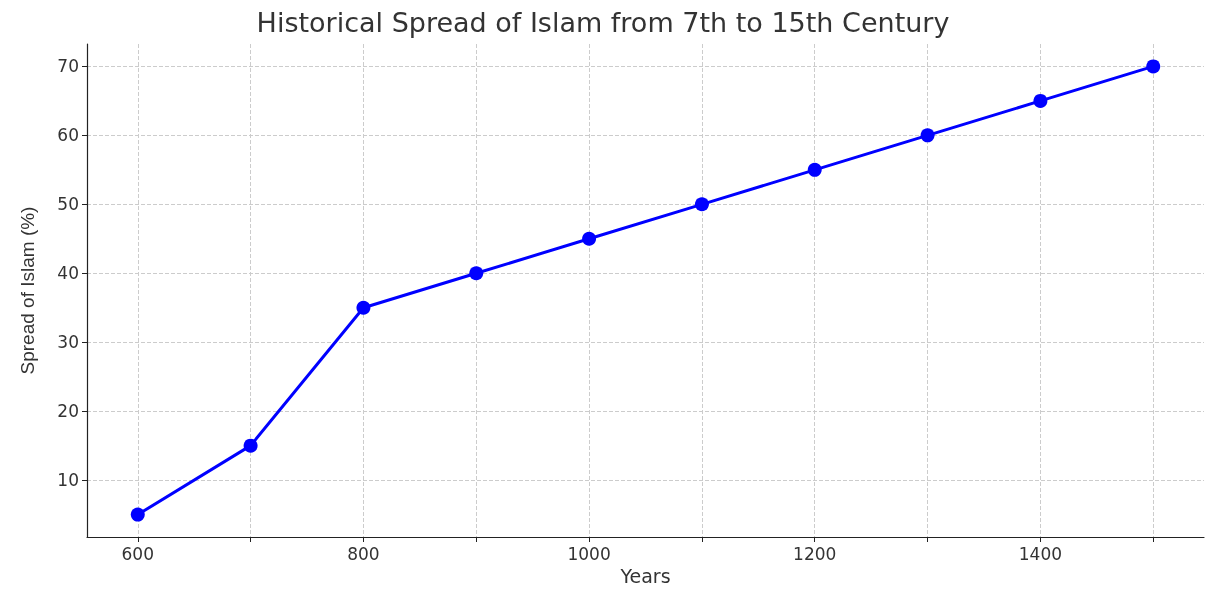 Image resolution: width=1206 pixels, height=591 pixels. What do you see at coordinates (68, 342) in the screenshot?
I see `y-tick-label: 30` at bounding box center [68, 342].